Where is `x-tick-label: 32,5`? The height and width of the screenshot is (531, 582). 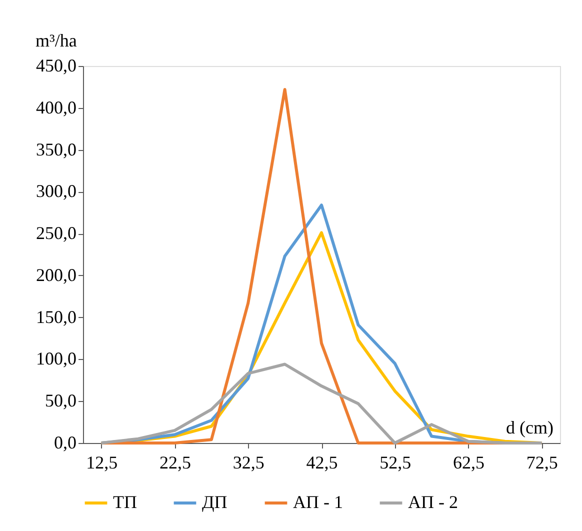 x-tick-label: 32,5 is located at coordinates (248, 462).